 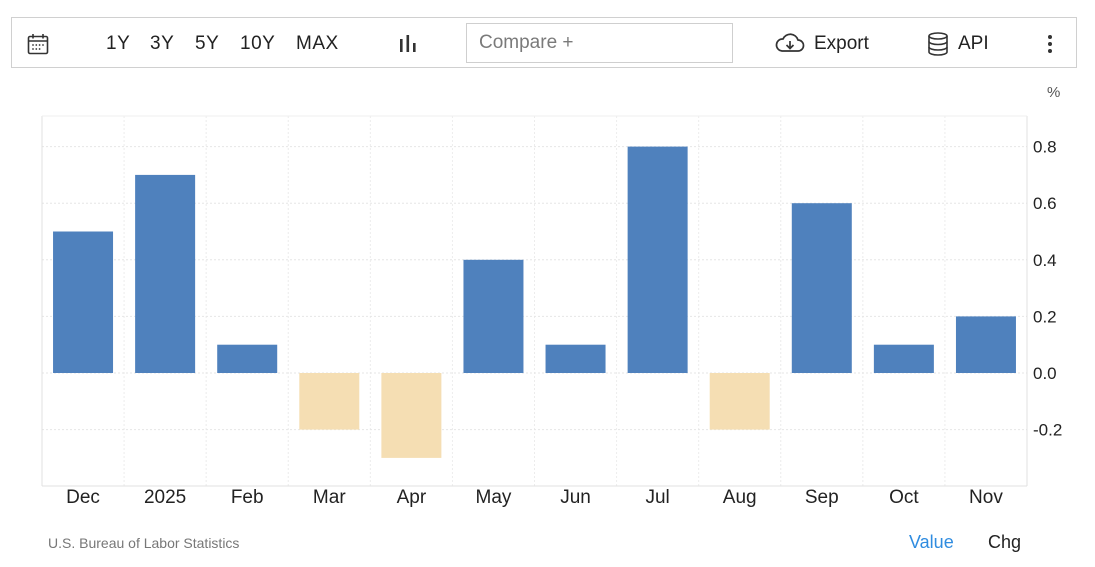 I want to click on source-label: U.S. Bureau of Labor Statistics, so click(x=144, y=543).